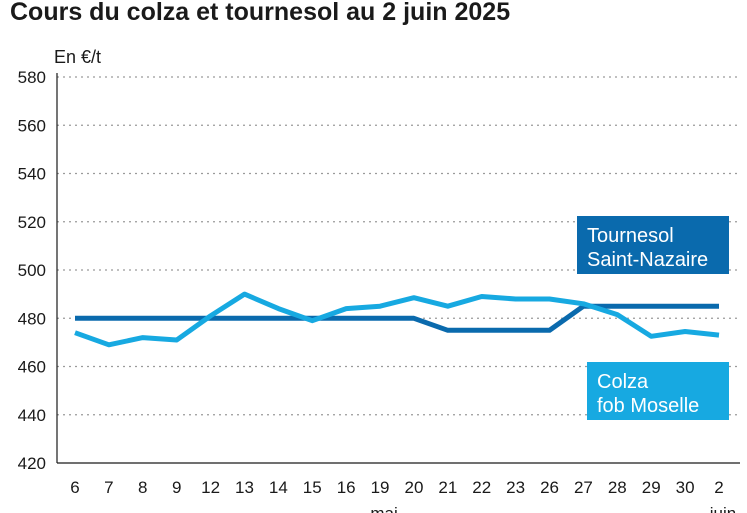 The width and height of the screenshot is (747, 513). Describe the element at coordinates (32, 174) in the screenshot. I see `y-tick-label: 540` at that location.